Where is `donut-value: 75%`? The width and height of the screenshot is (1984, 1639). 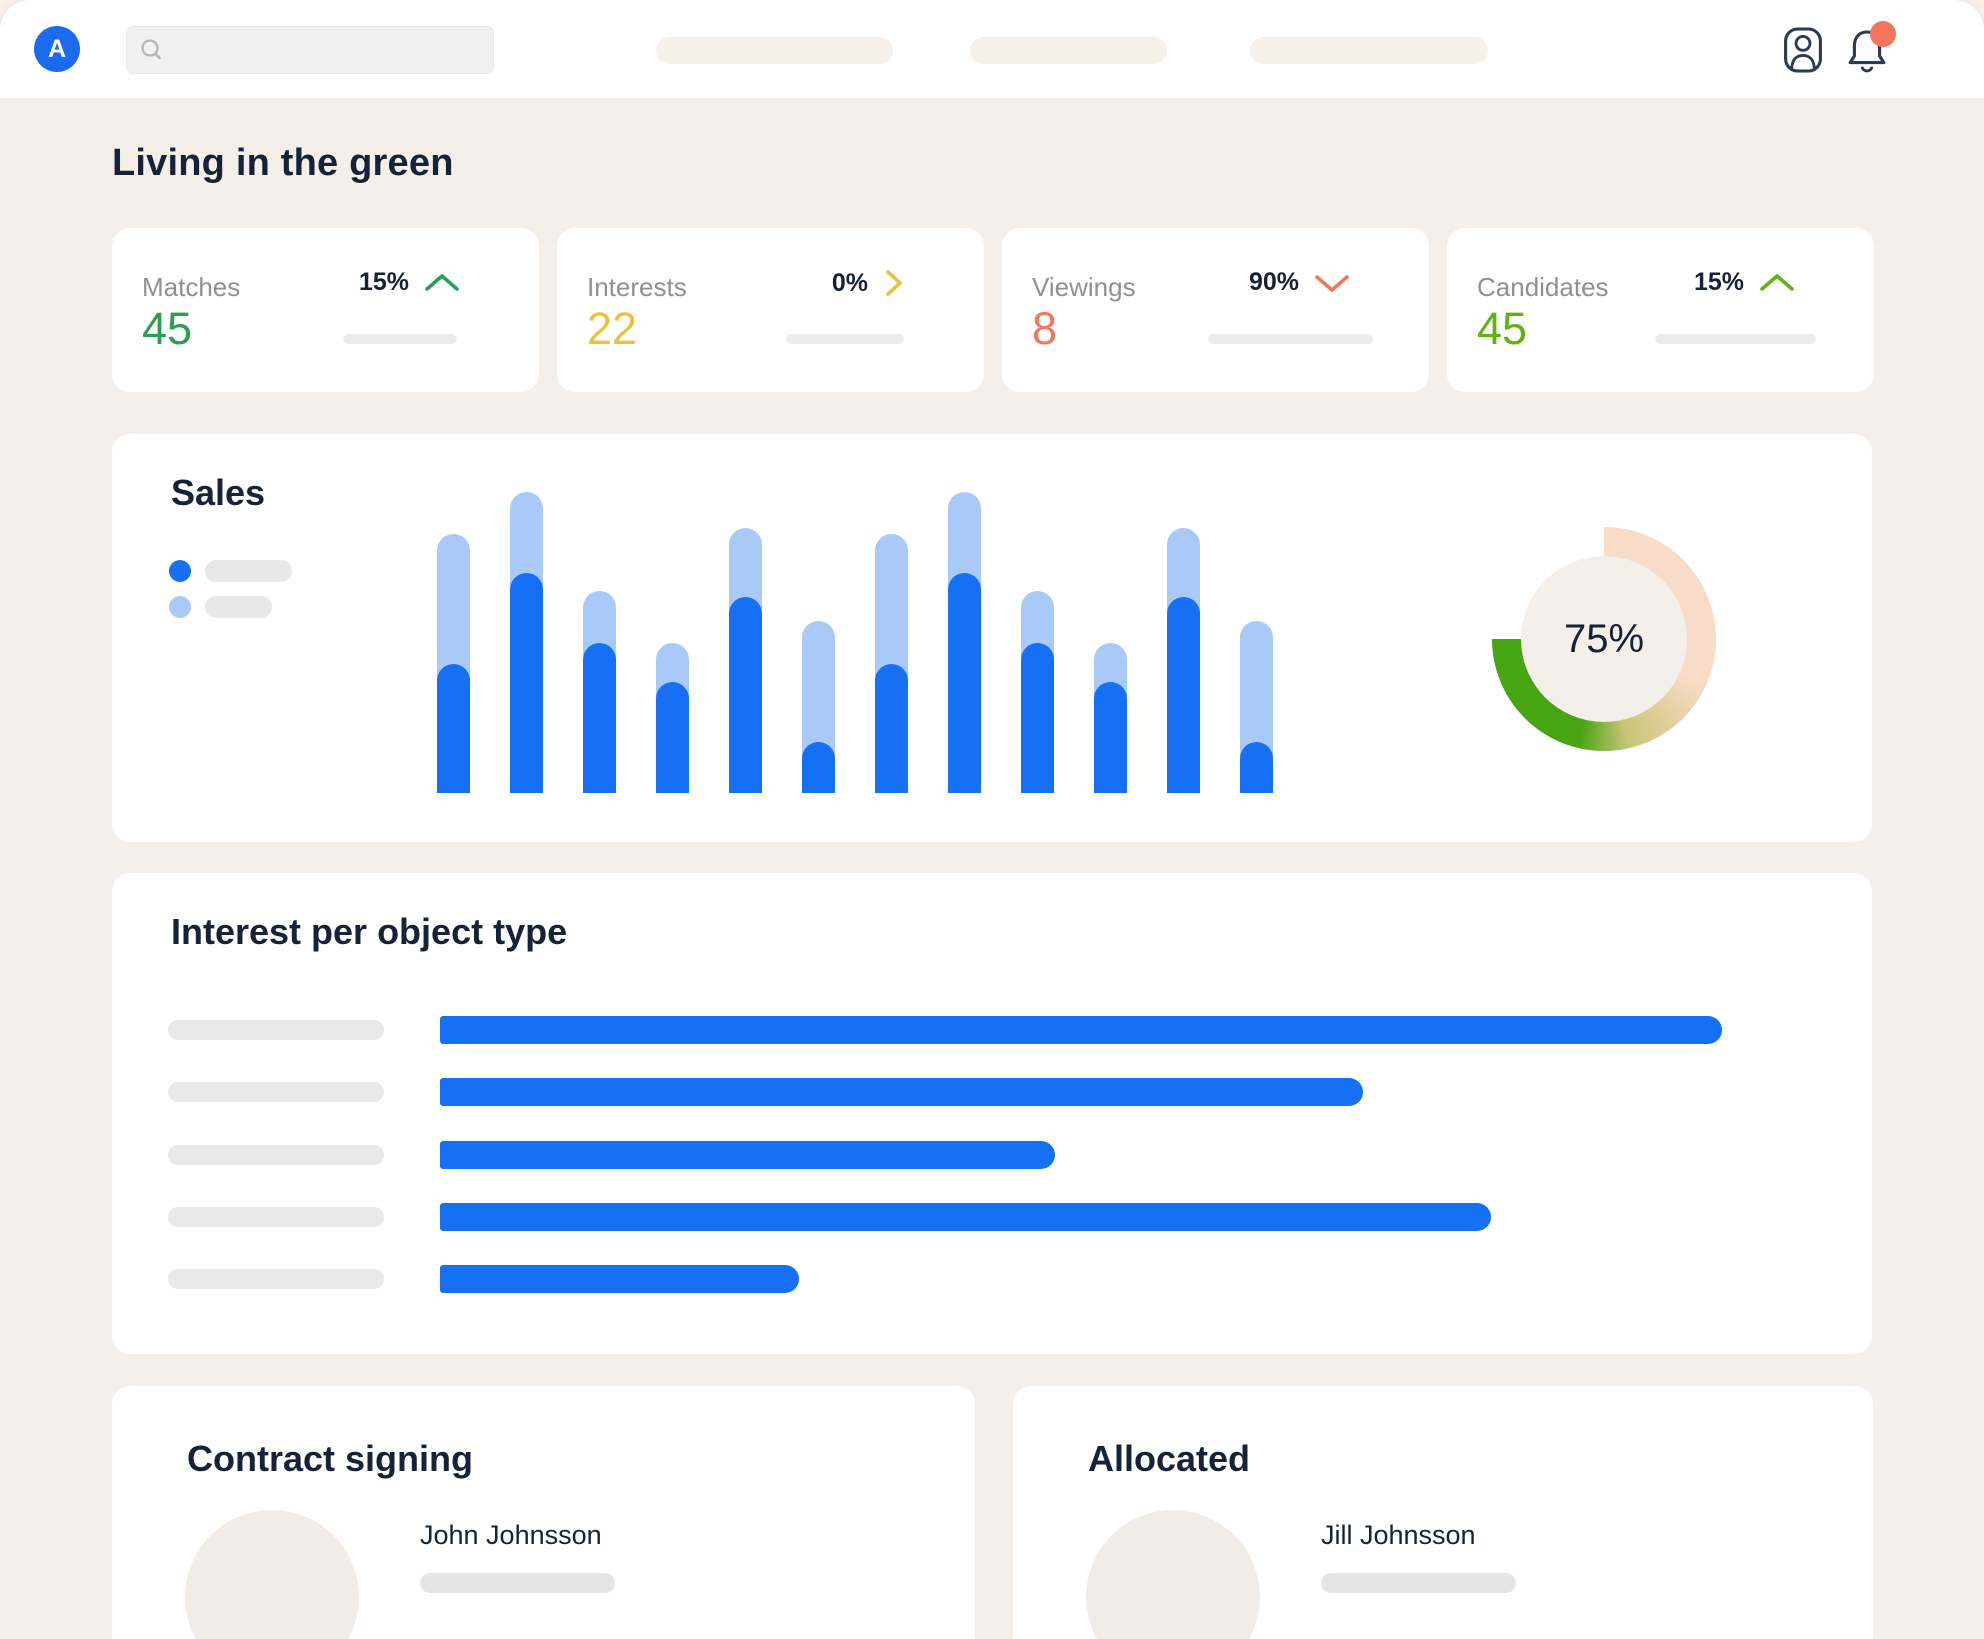 donut-value: 75% is located at coordinates (1604, 638).